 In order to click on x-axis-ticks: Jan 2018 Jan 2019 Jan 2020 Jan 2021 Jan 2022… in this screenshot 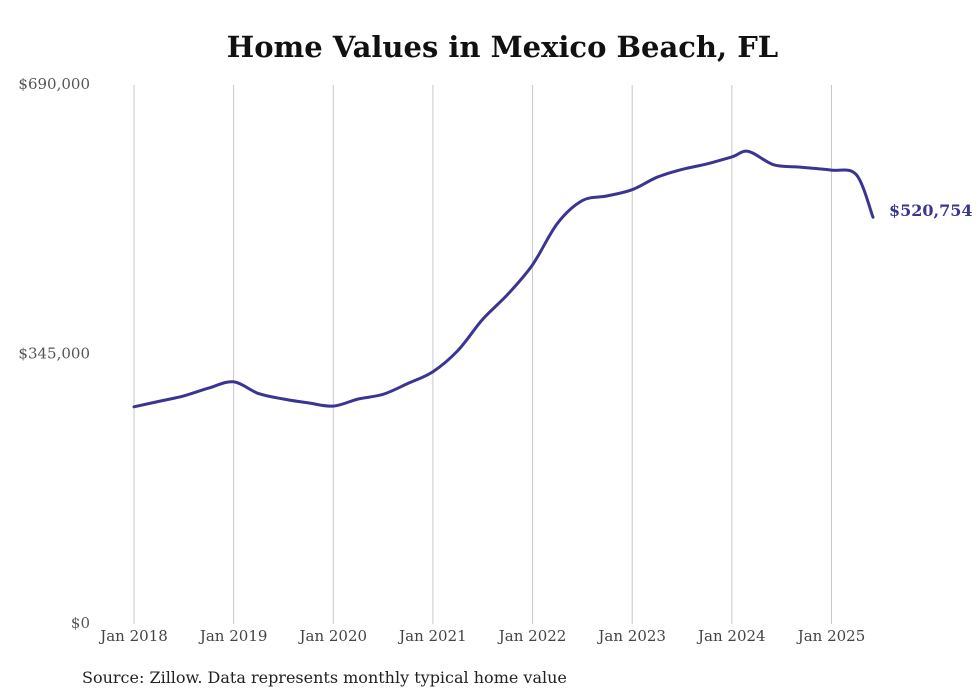, I will do `click(481, 636)`.